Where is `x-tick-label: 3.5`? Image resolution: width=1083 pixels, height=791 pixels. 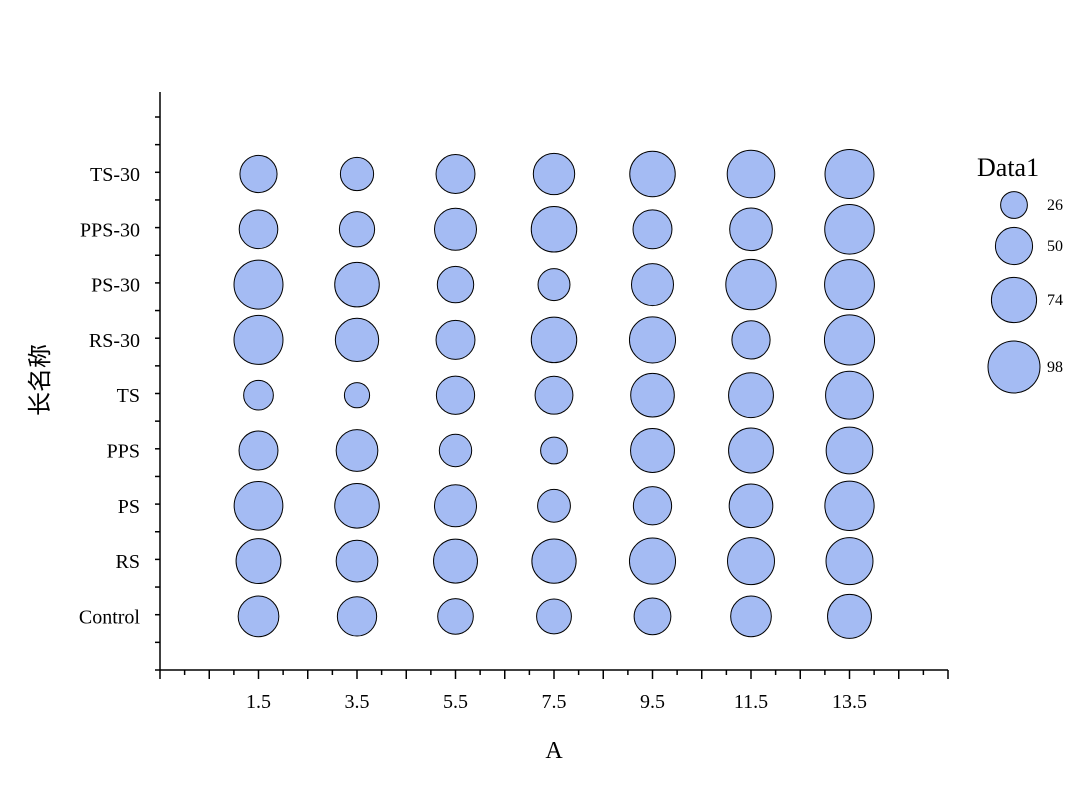
x-tick-label: 3.5 is located at coordinates (357, 702).